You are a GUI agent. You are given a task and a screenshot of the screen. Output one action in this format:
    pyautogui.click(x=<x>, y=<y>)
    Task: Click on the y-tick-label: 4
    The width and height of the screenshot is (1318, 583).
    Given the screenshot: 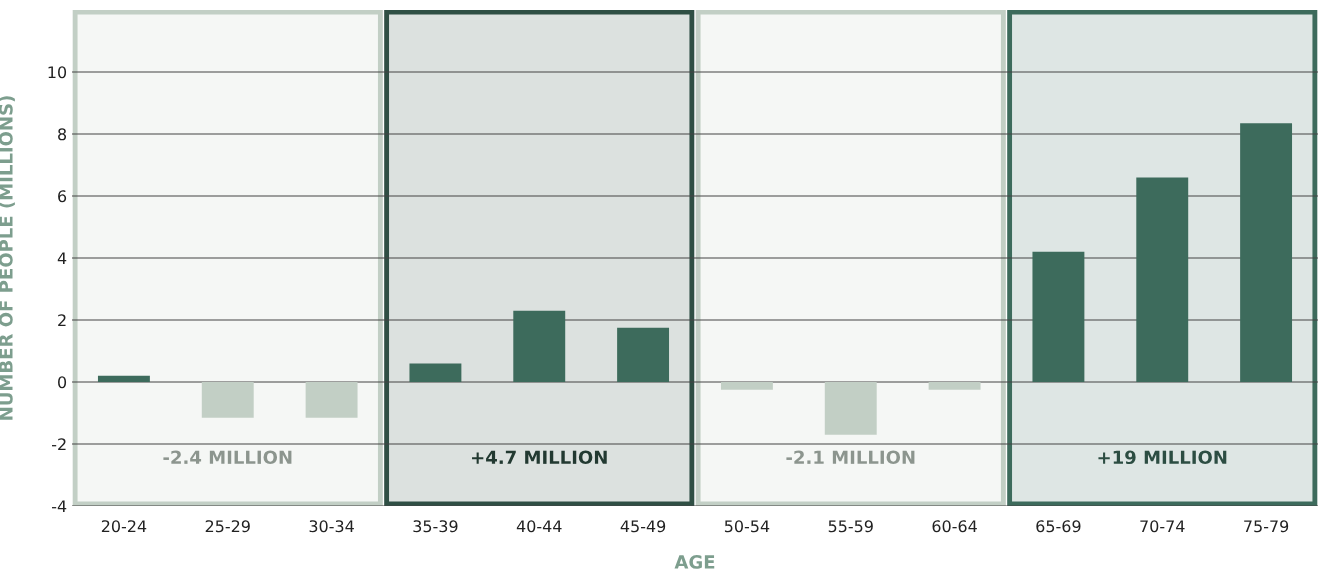 What is the action you would take?
    pyautogui.click(x=62, y=258)
    